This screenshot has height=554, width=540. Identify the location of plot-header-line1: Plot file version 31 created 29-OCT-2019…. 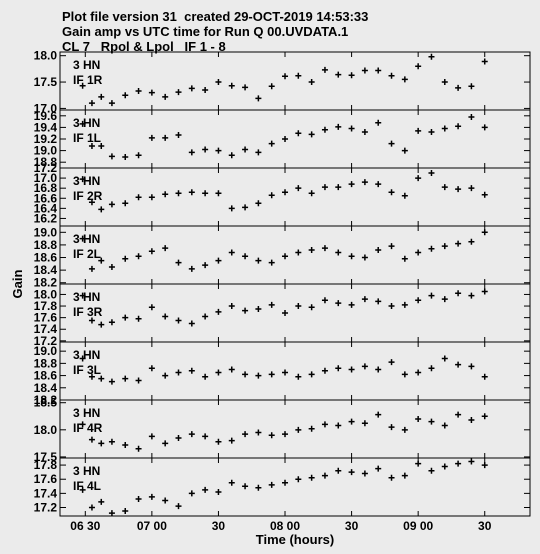
(215, 16).